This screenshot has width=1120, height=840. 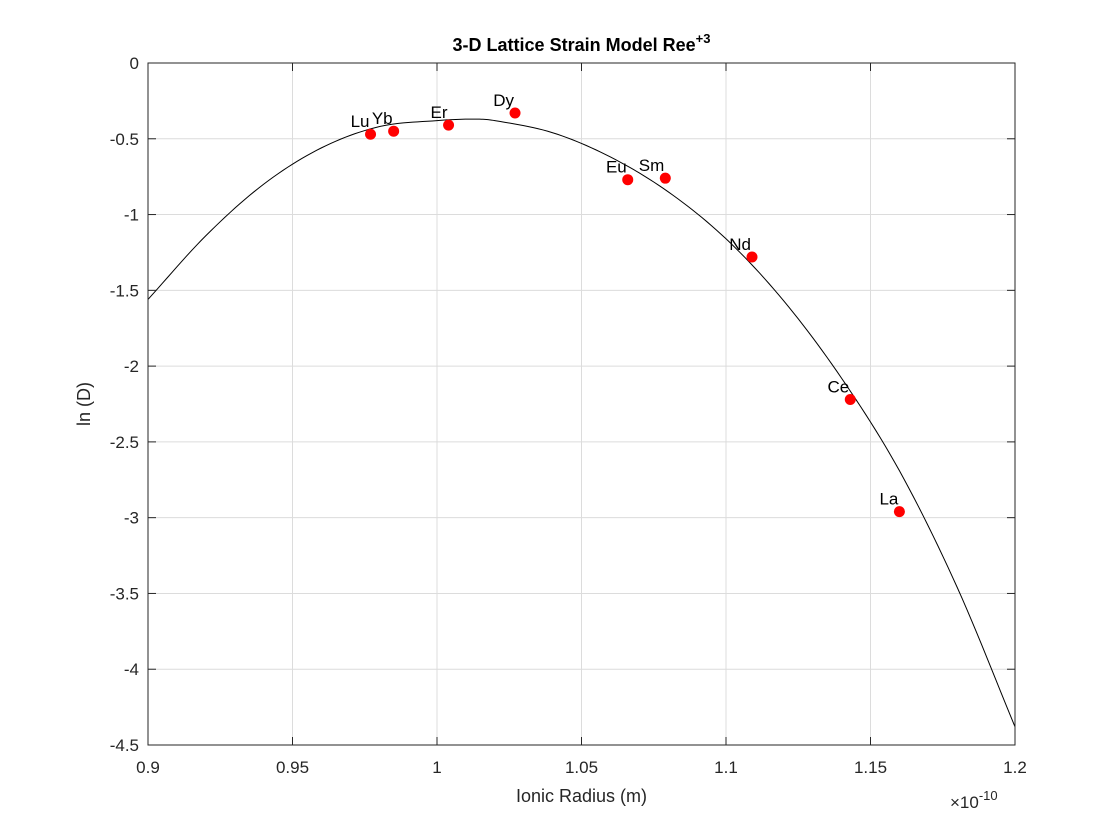 I want to click on y-tick-label: -3.5, so click(x=124, y=593).